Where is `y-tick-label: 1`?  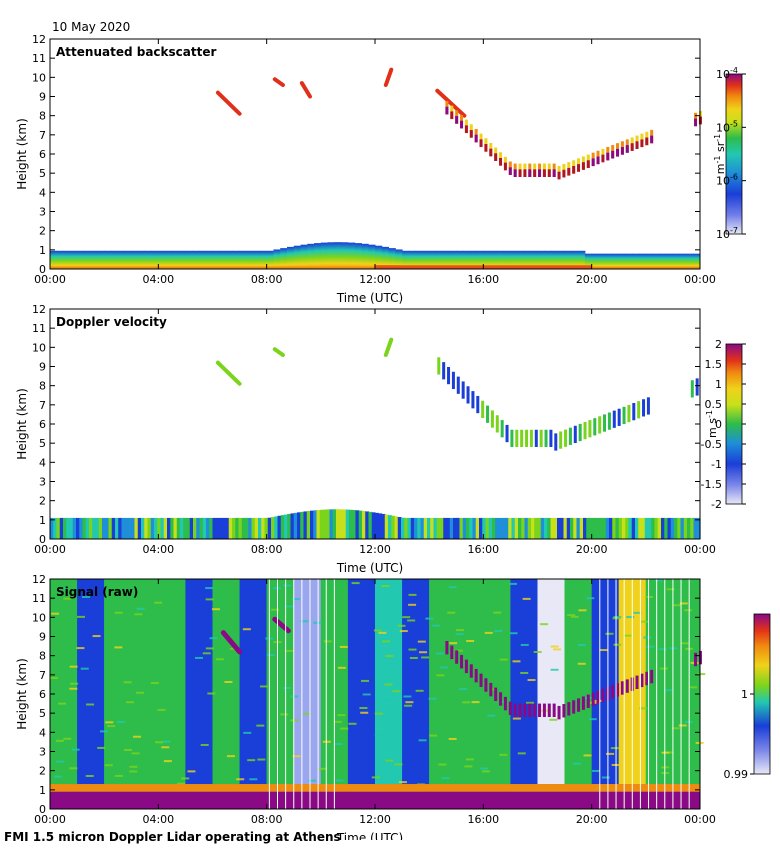
y-tick-label: 1 is located at coordinates (42, 520).